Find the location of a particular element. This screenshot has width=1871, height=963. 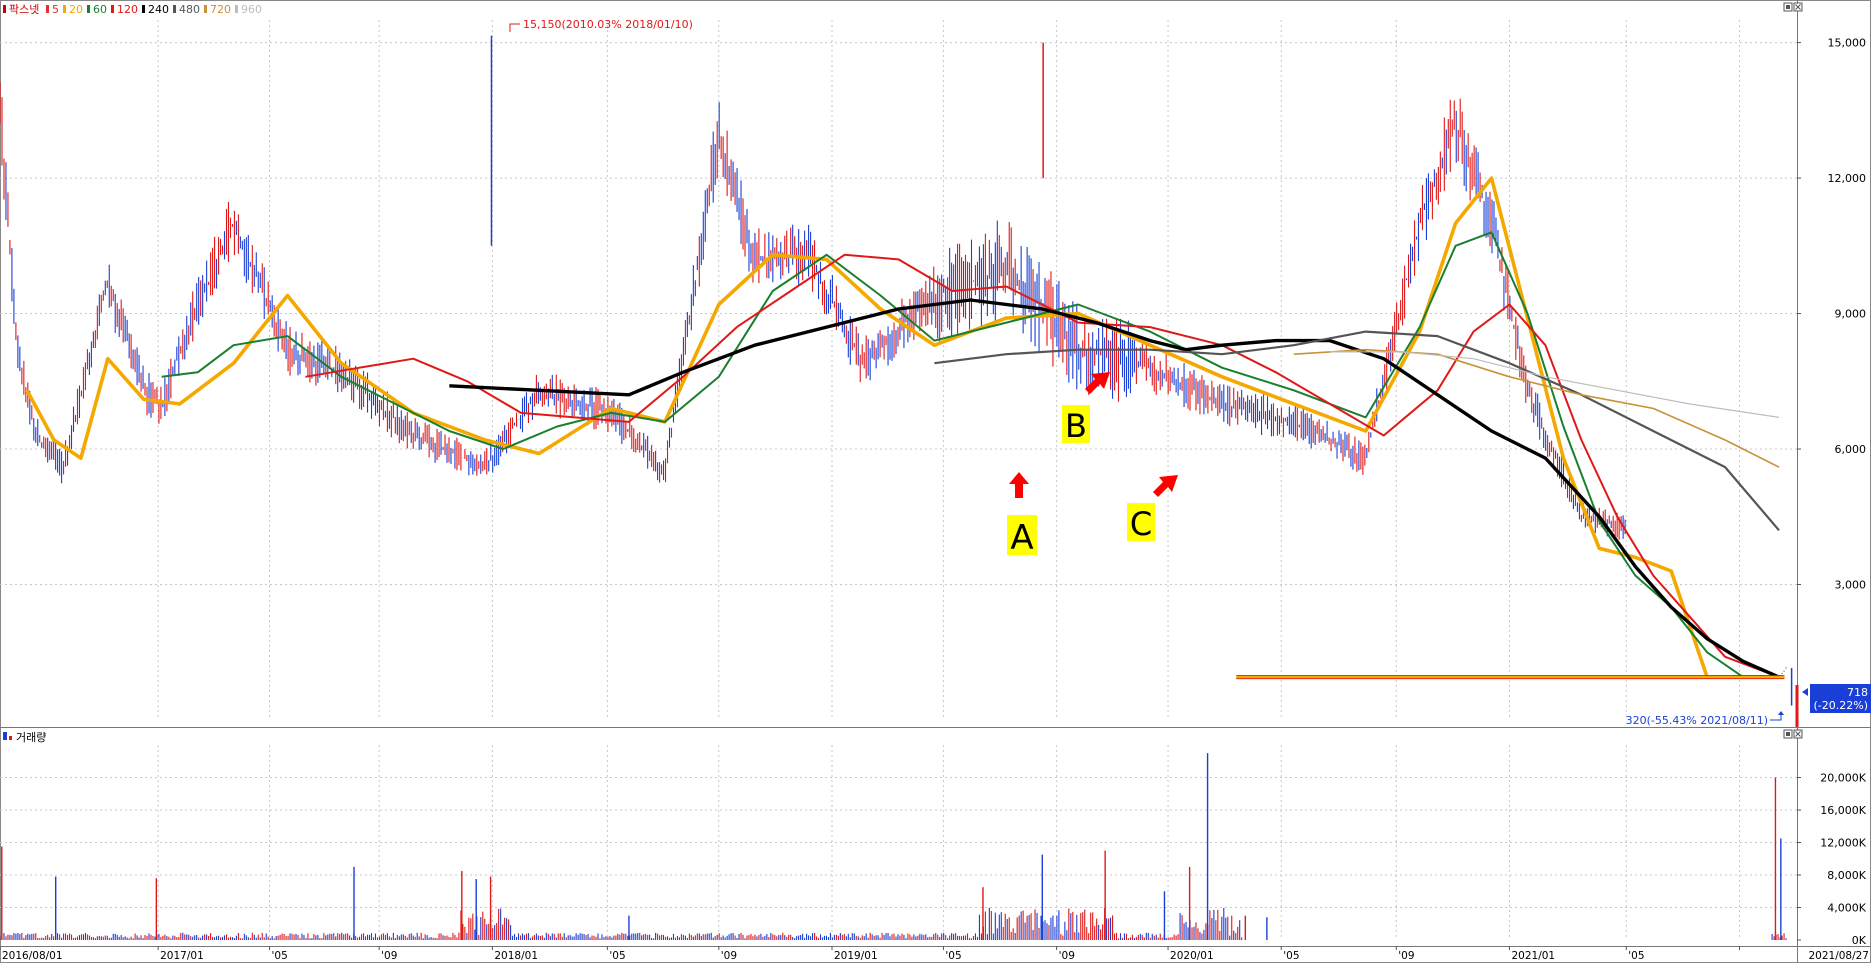

price-panel-controls is located at coordinates (1793, 7).